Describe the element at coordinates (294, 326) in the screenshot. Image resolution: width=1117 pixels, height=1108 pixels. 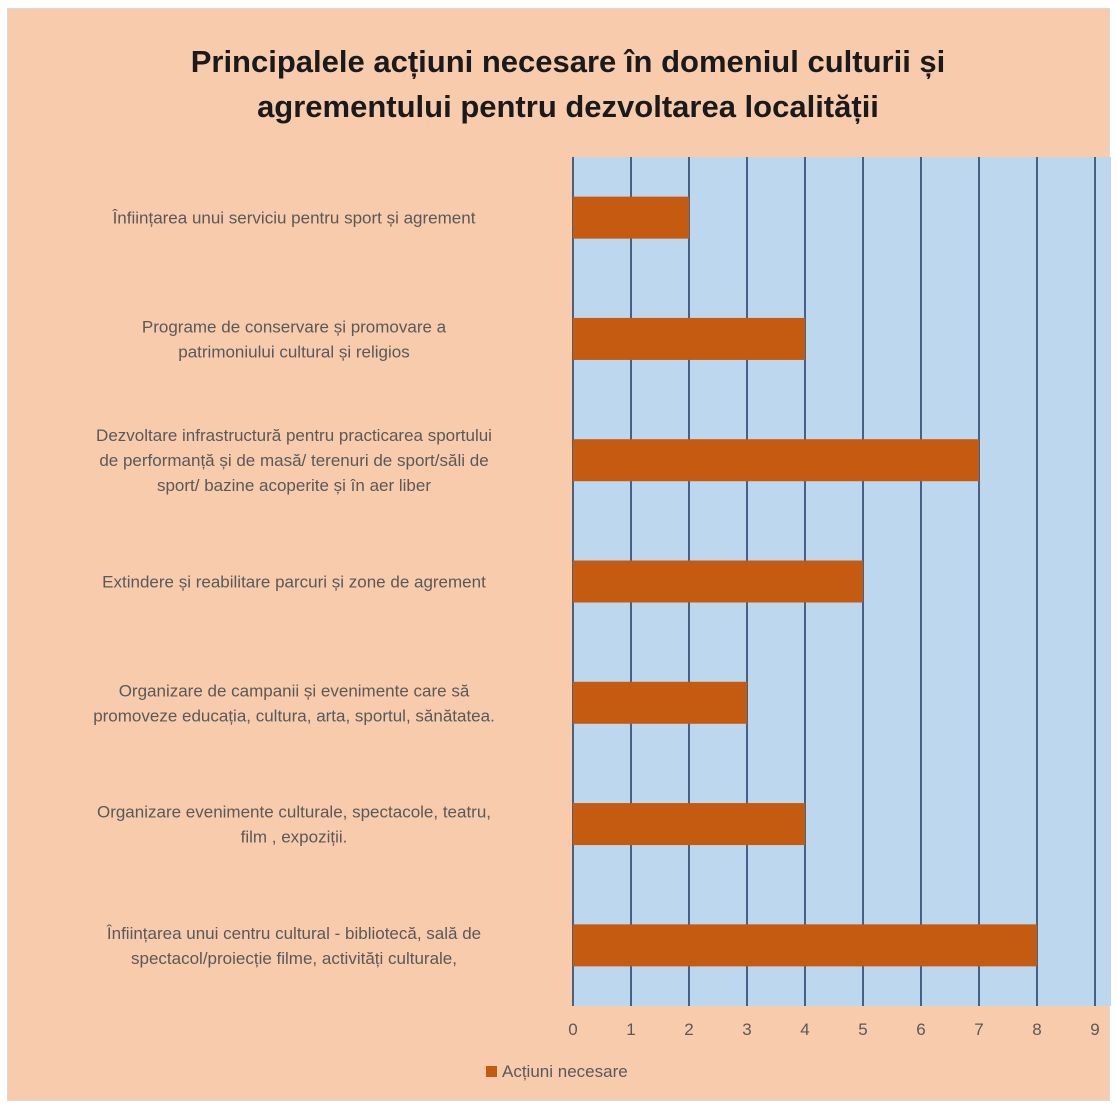
I see `category-label-2-line-1: Programe de conservare și promovare a` at that location.